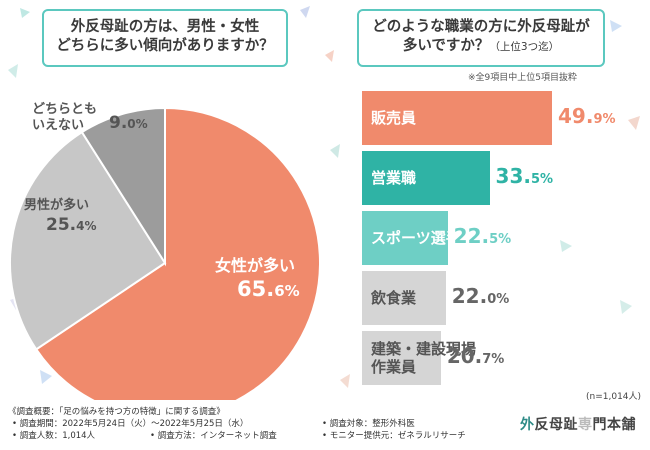 The image size is (650, 450). I want to click on right-question-box: どのような職業の方に外反母趾が 多いですか？（上位3つ迄）, so click(481, 38).